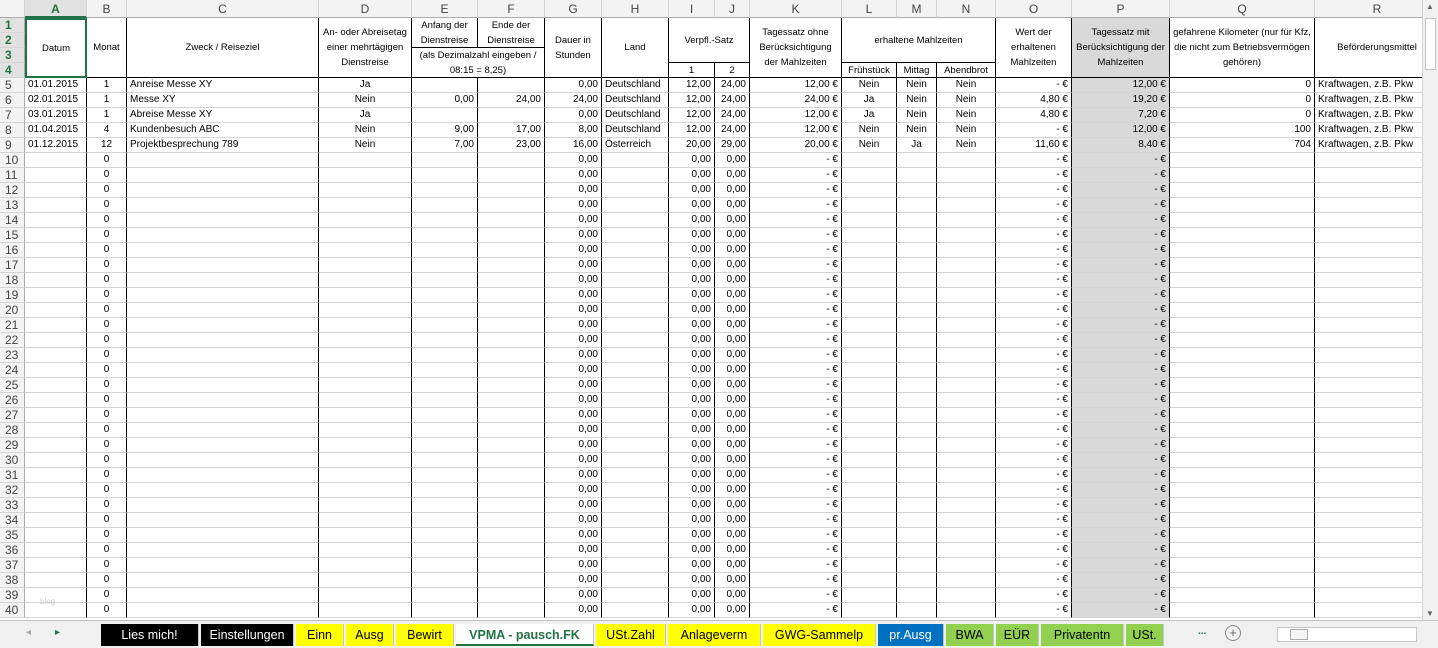  What do you see at coordinates (796, 130) in the screenshot?
I see `cell-K8: 12,00 €` at bounding box center [796, 130].